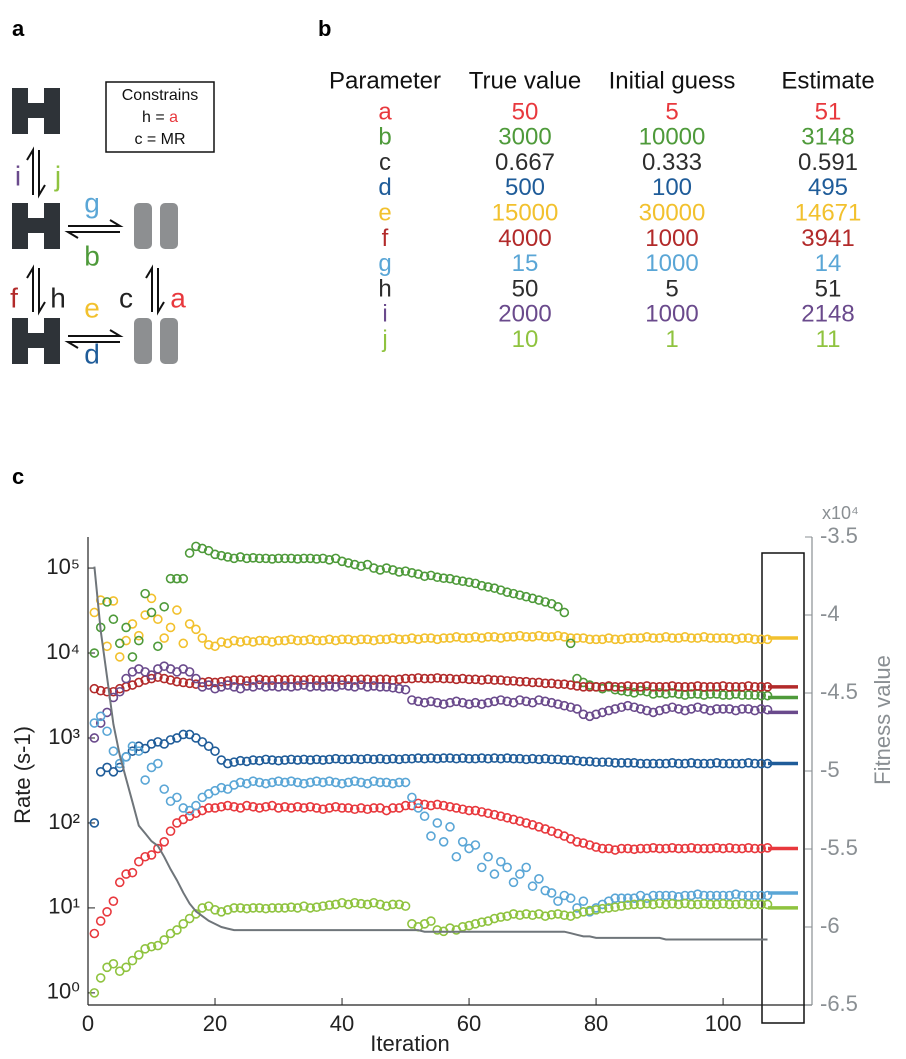 Image resolution: width=906 pixels, height=1059 pixels. I want to click on table-cell: 51, so click(828, 111).